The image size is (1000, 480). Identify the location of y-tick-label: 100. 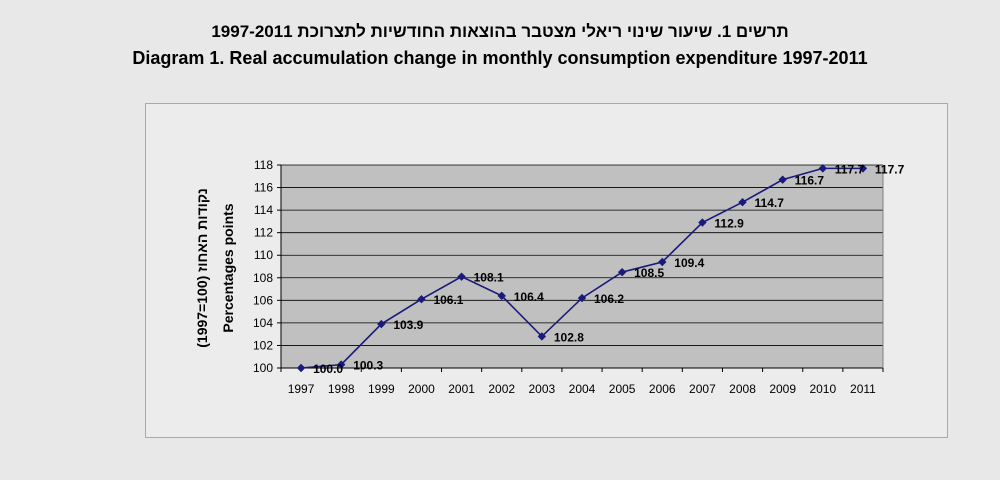
(263, 368).